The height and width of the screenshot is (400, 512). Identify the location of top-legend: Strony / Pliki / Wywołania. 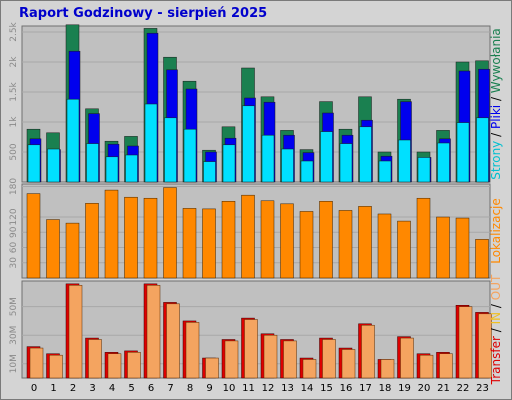
(496, 104).